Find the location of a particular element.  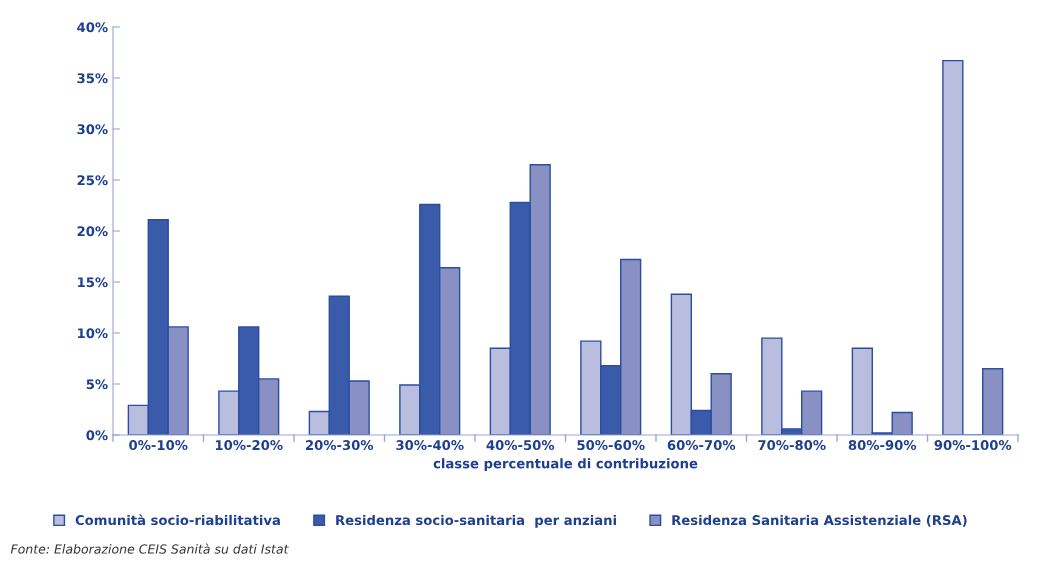

x-tick-label: 0%-10% is located at coordinates (158, 445).